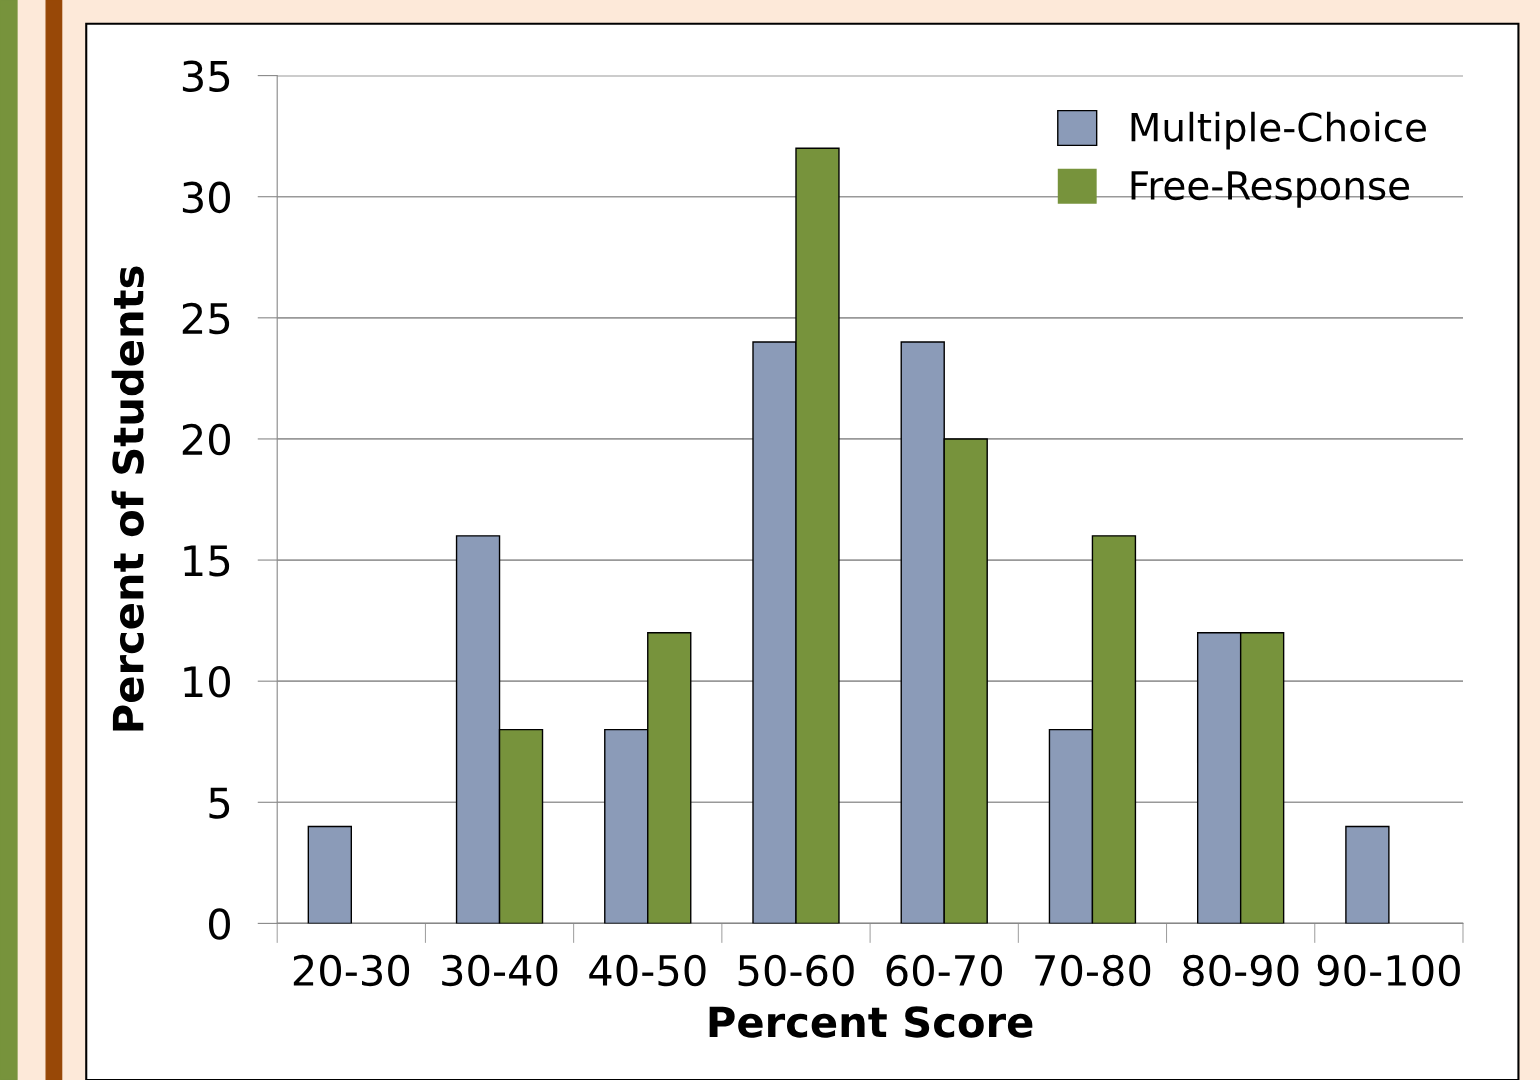 The height and width of the screenshot is (1080, 1540). What do you see at coordinates (1278, 130) in the screenshot?
I see `legend-label: Multiple-Choice` at bounding box center [1278, 130].